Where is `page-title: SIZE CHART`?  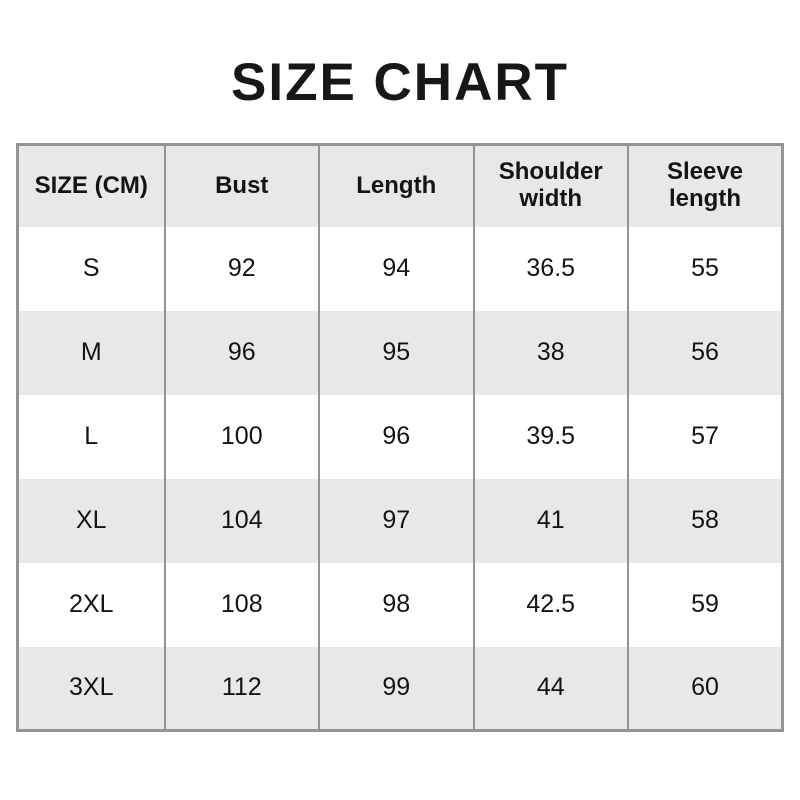 page-title: SIZE CHART is located at coordinates (400, 82).